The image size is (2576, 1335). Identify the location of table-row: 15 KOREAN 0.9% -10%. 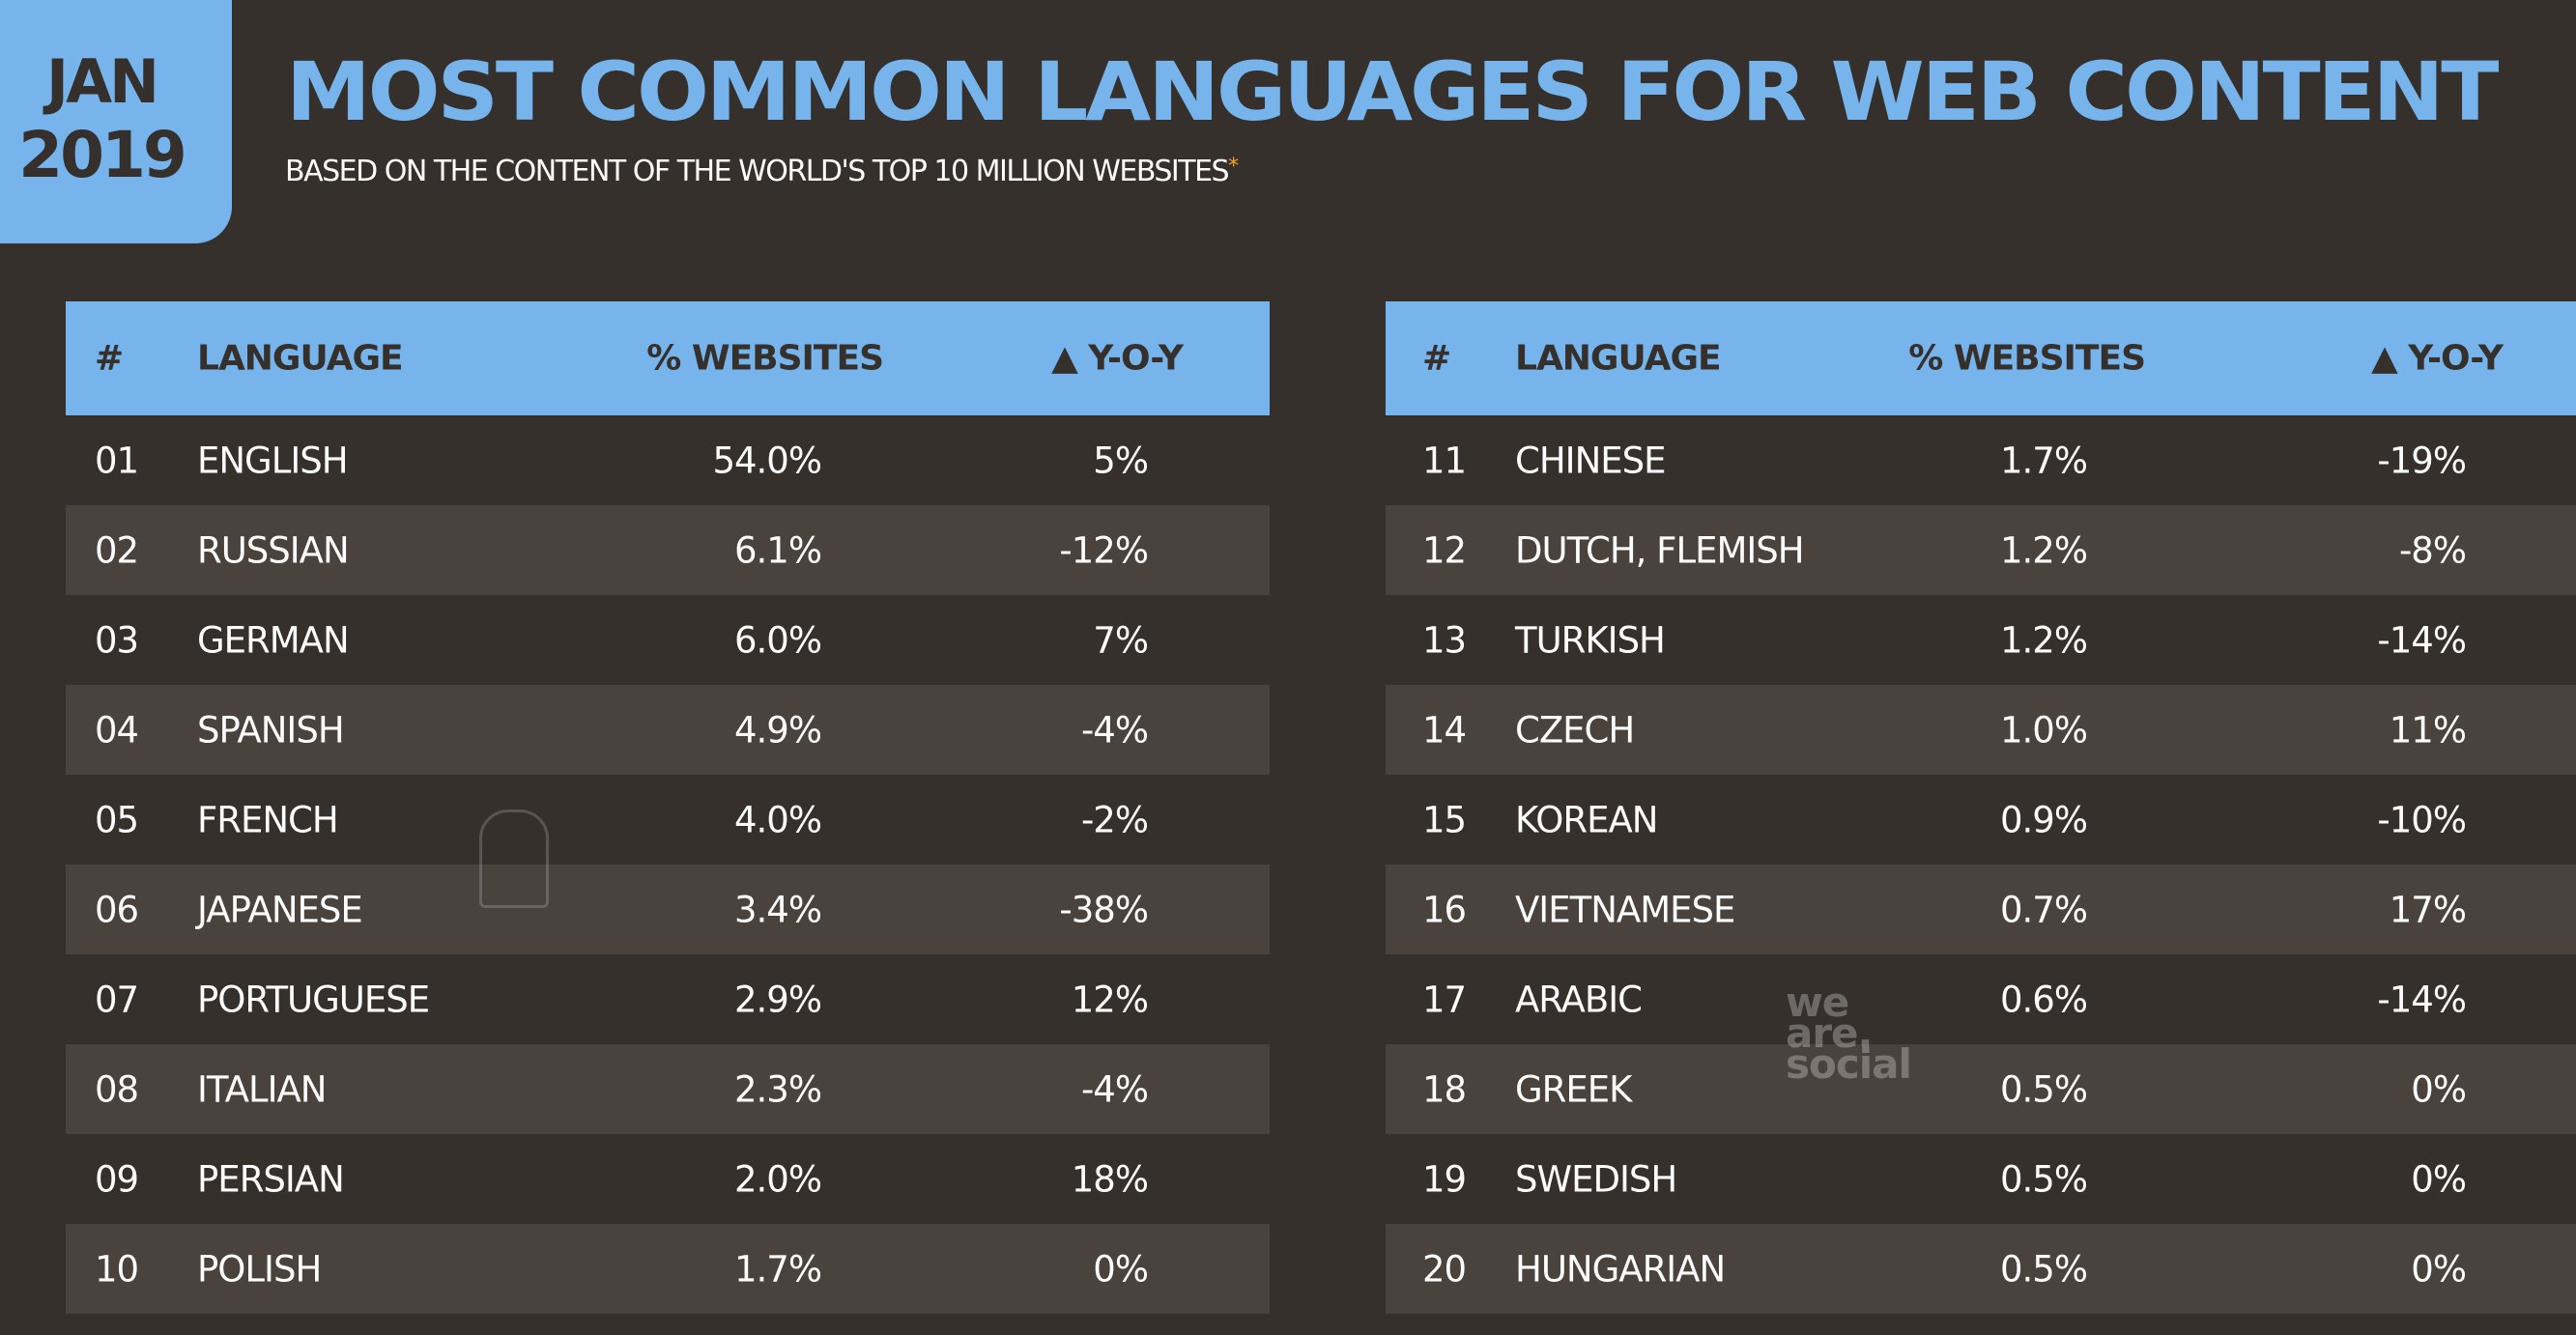
(1981, 820).